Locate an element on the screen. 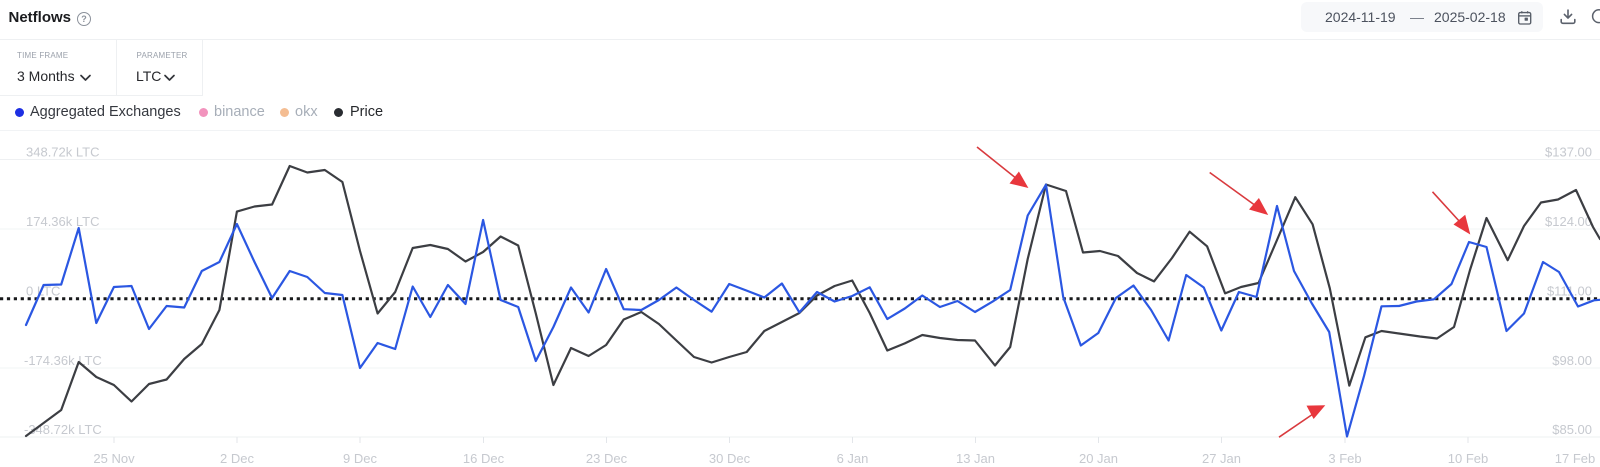 This screenshot has height=467, width=1600. svg-text: $137.00 is located at coordinates (1568, 152).